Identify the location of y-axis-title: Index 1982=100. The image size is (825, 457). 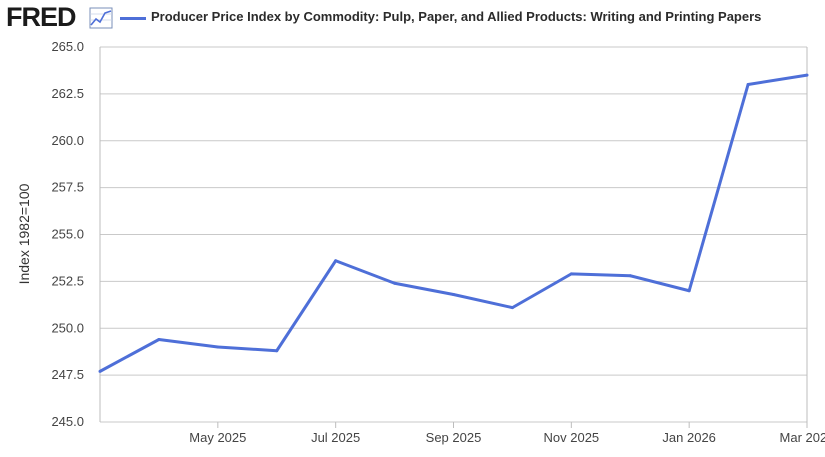
(24, 233).